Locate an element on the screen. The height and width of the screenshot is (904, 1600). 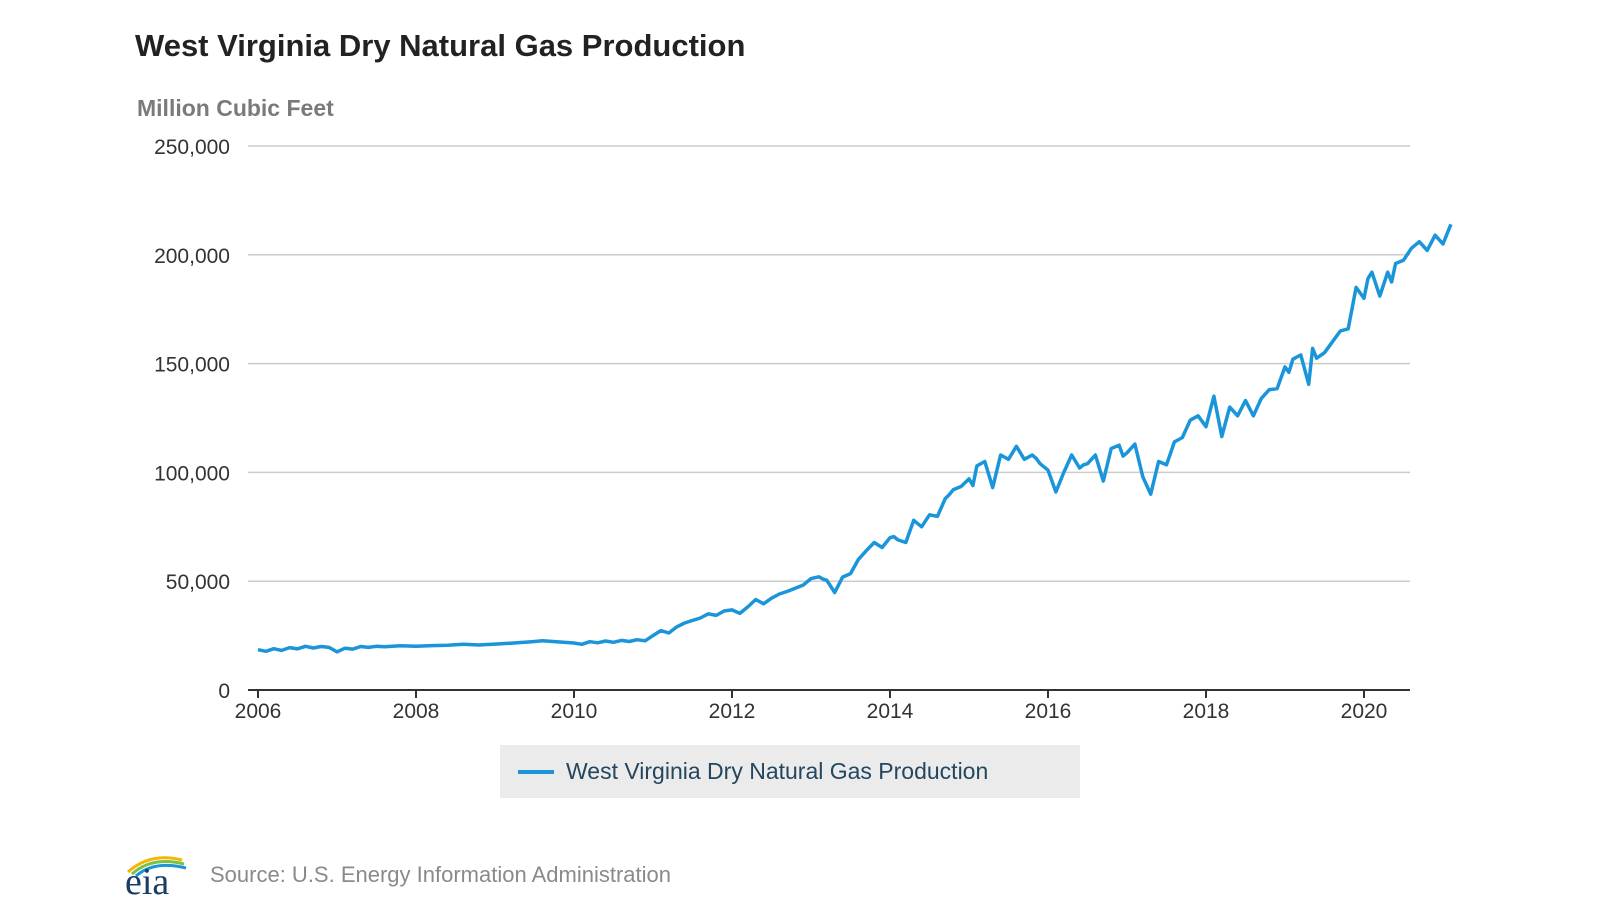
y-tick-label: 250,000 is located at coordinates (192, 147).